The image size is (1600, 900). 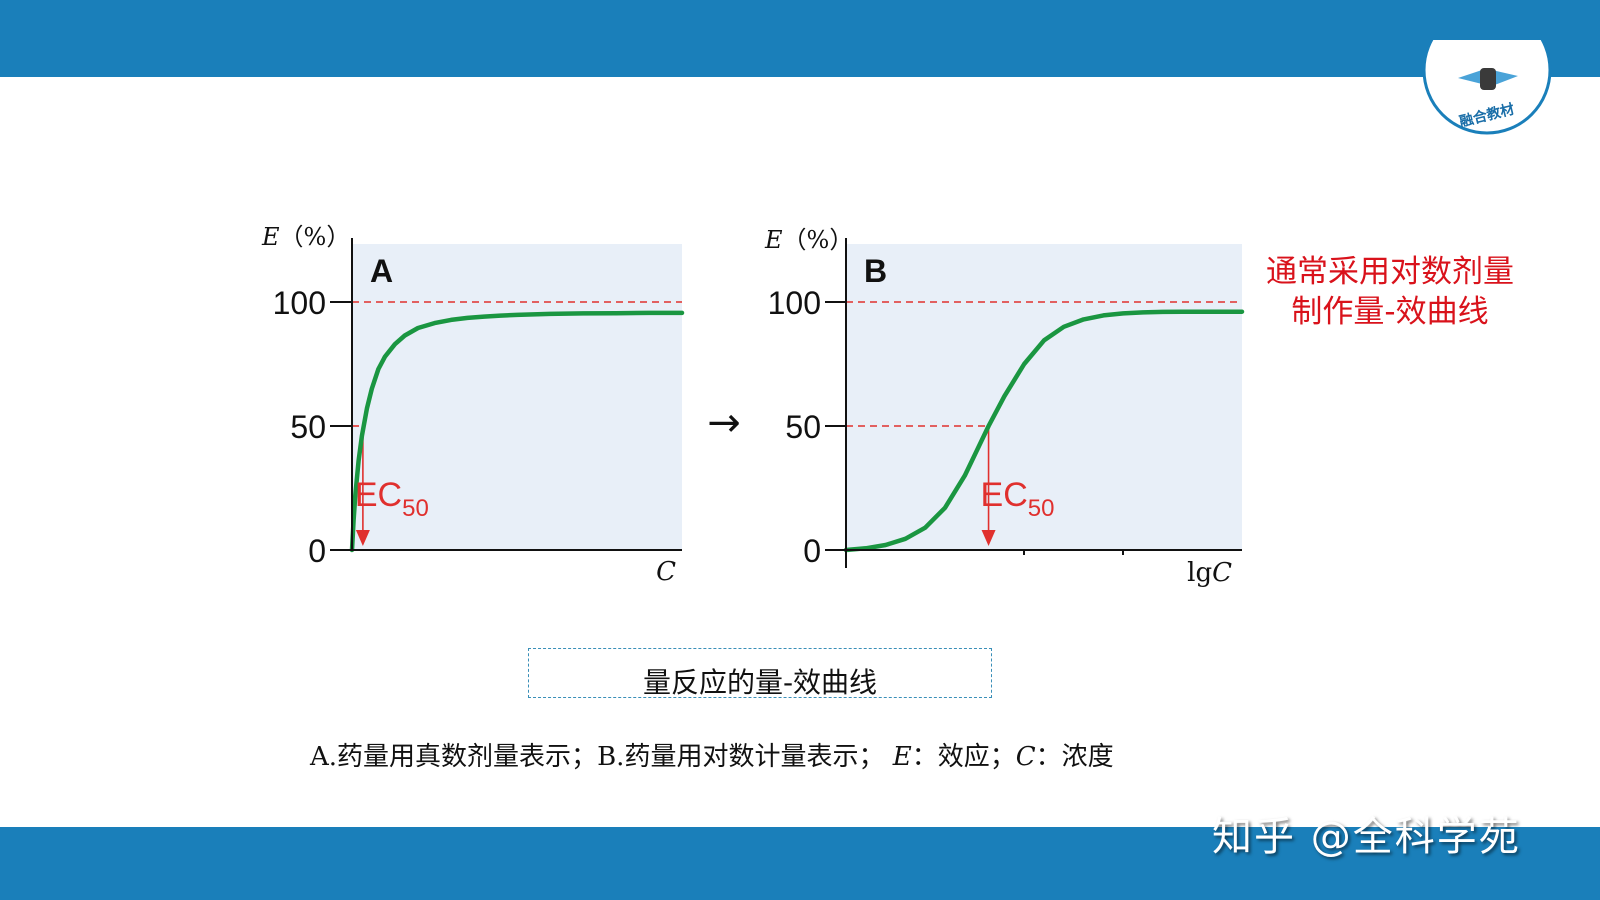 I want to click on y-tick-label-50-a: 50, so click(x=308, y=427).